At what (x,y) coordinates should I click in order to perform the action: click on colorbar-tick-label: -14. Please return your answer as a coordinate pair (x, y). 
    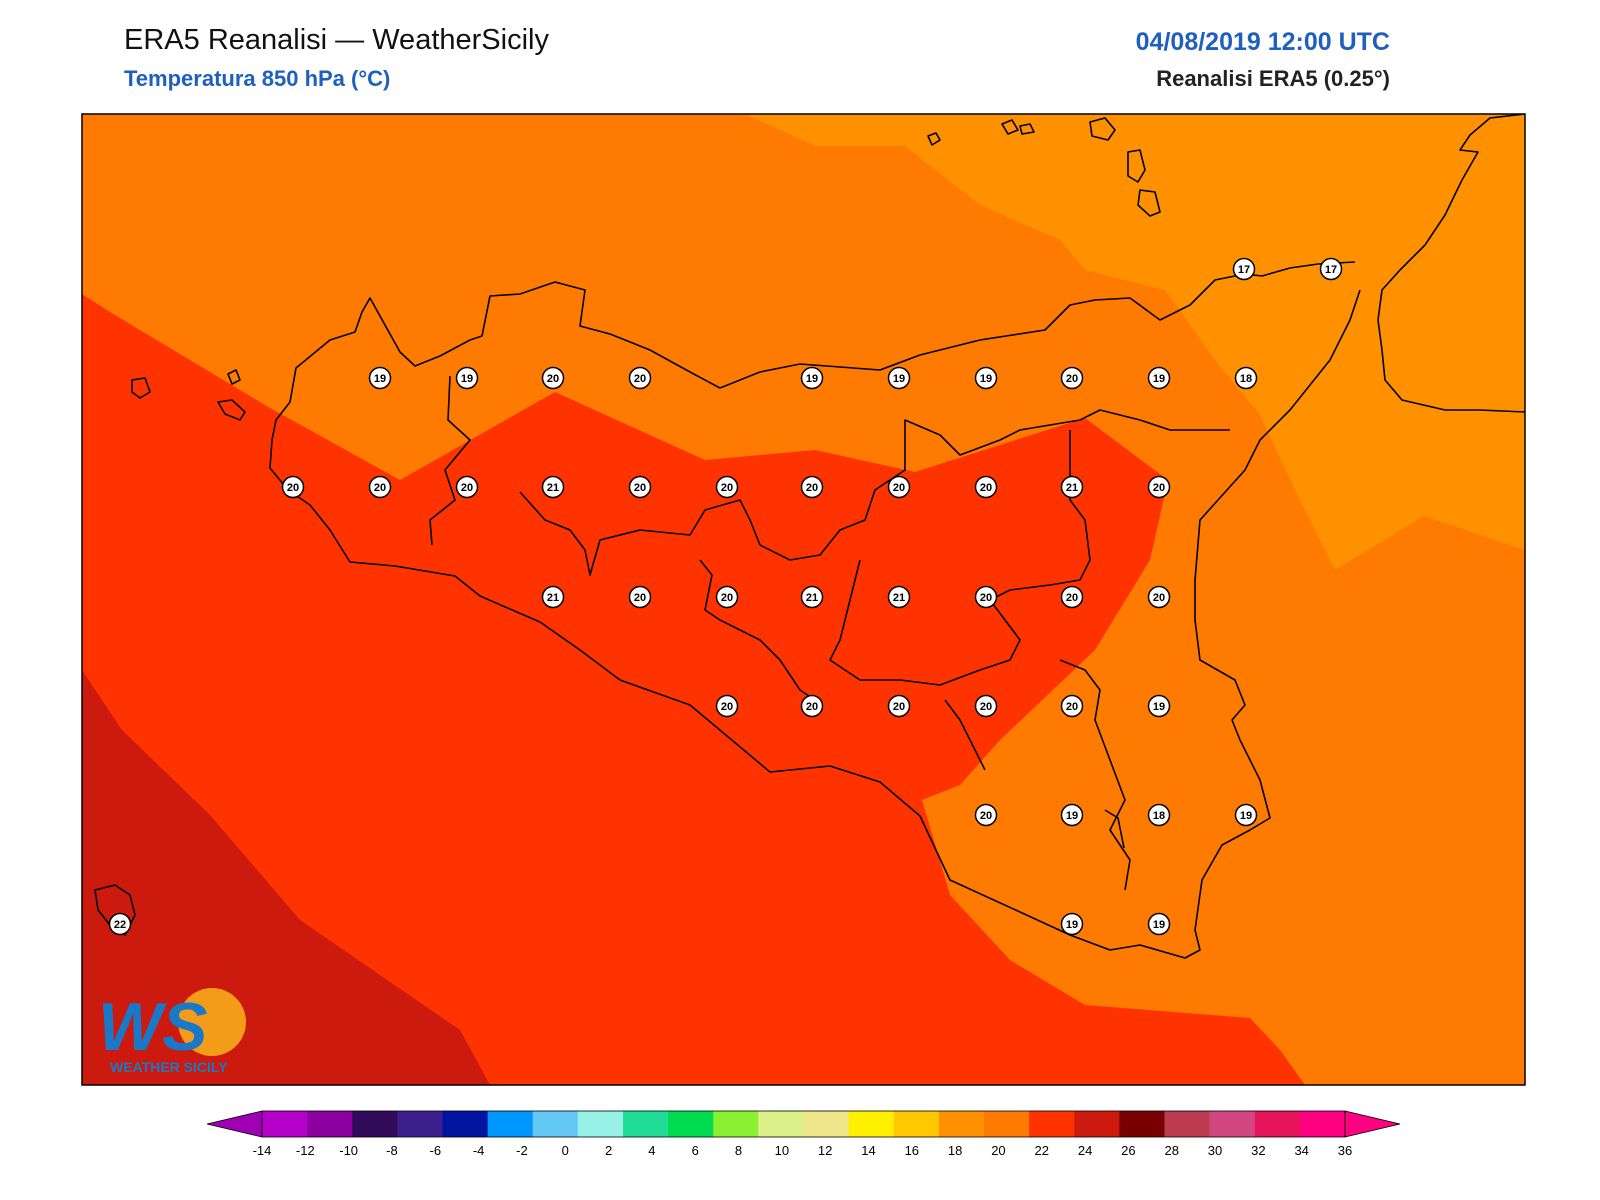
    Looking at the image, I should click on (262, 1150).